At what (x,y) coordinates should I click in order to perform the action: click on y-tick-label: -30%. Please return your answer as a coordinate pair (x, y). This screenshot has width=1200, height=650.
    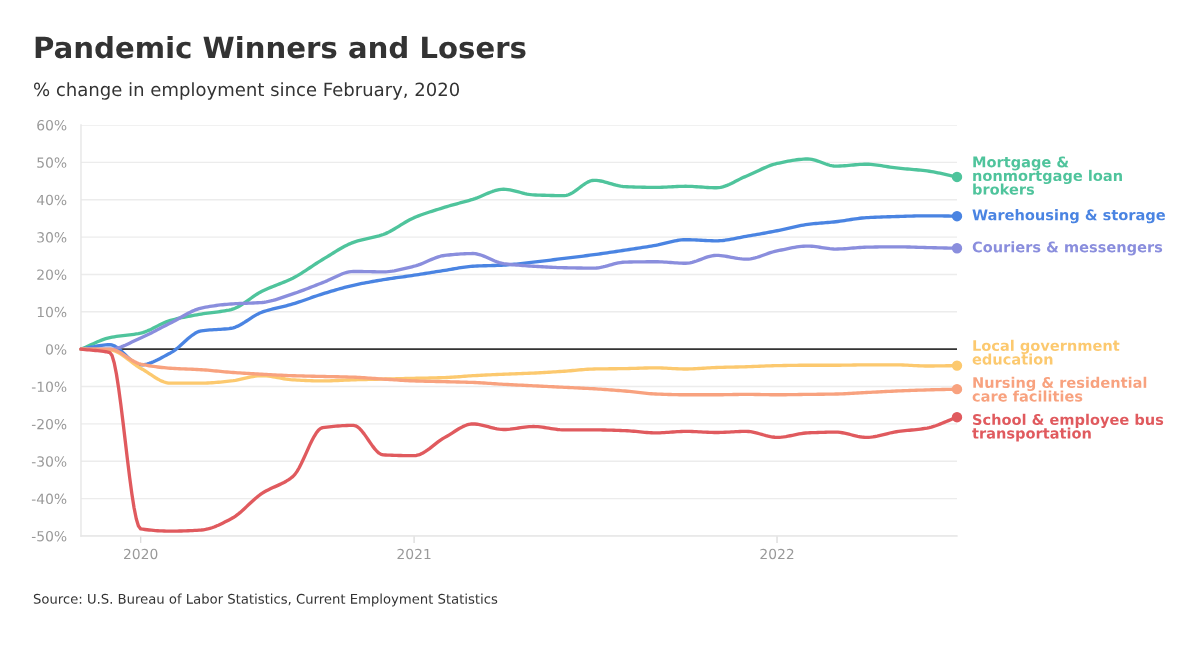
    Looking at the image, I should click on (49, 461).